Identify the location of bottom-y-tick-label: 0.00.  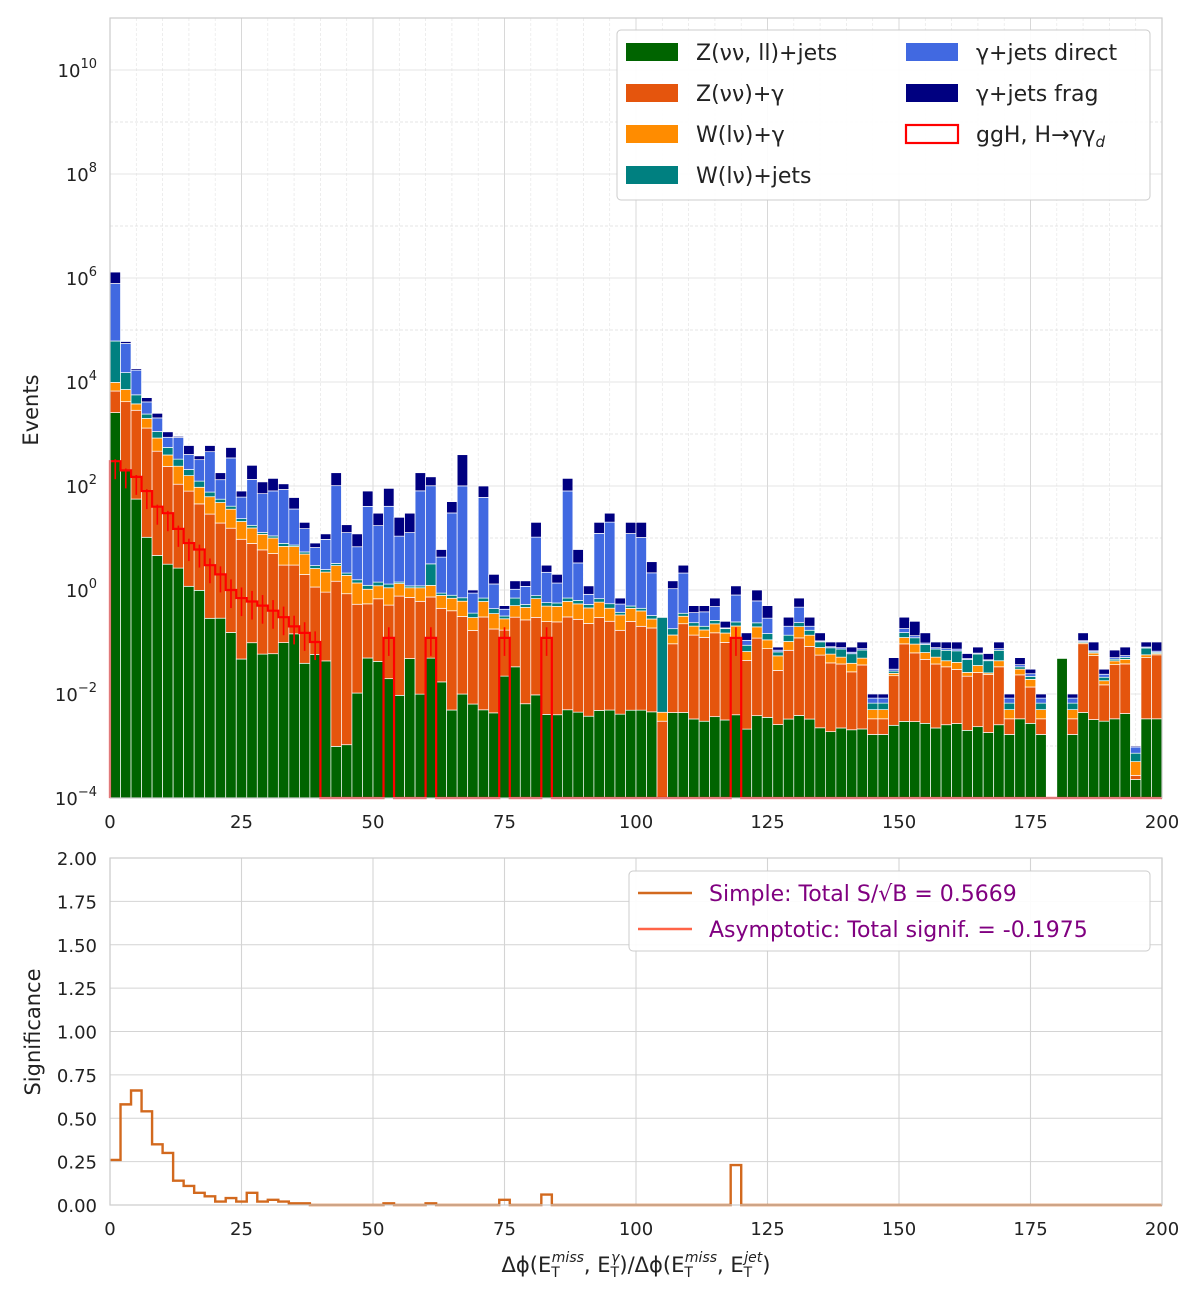
(77, 1206).